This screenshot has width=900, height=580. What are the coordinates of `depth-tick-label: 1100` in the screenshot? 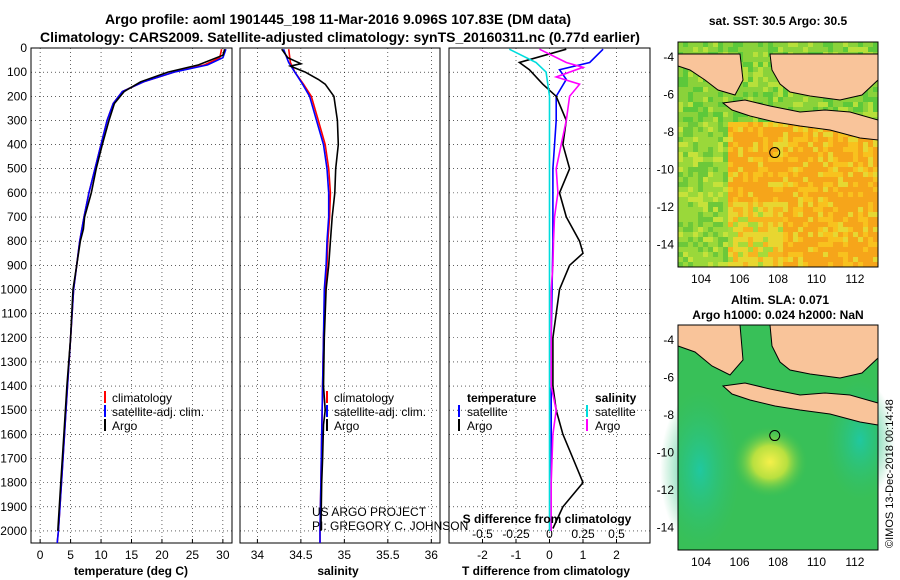 It's located at (14, 314).